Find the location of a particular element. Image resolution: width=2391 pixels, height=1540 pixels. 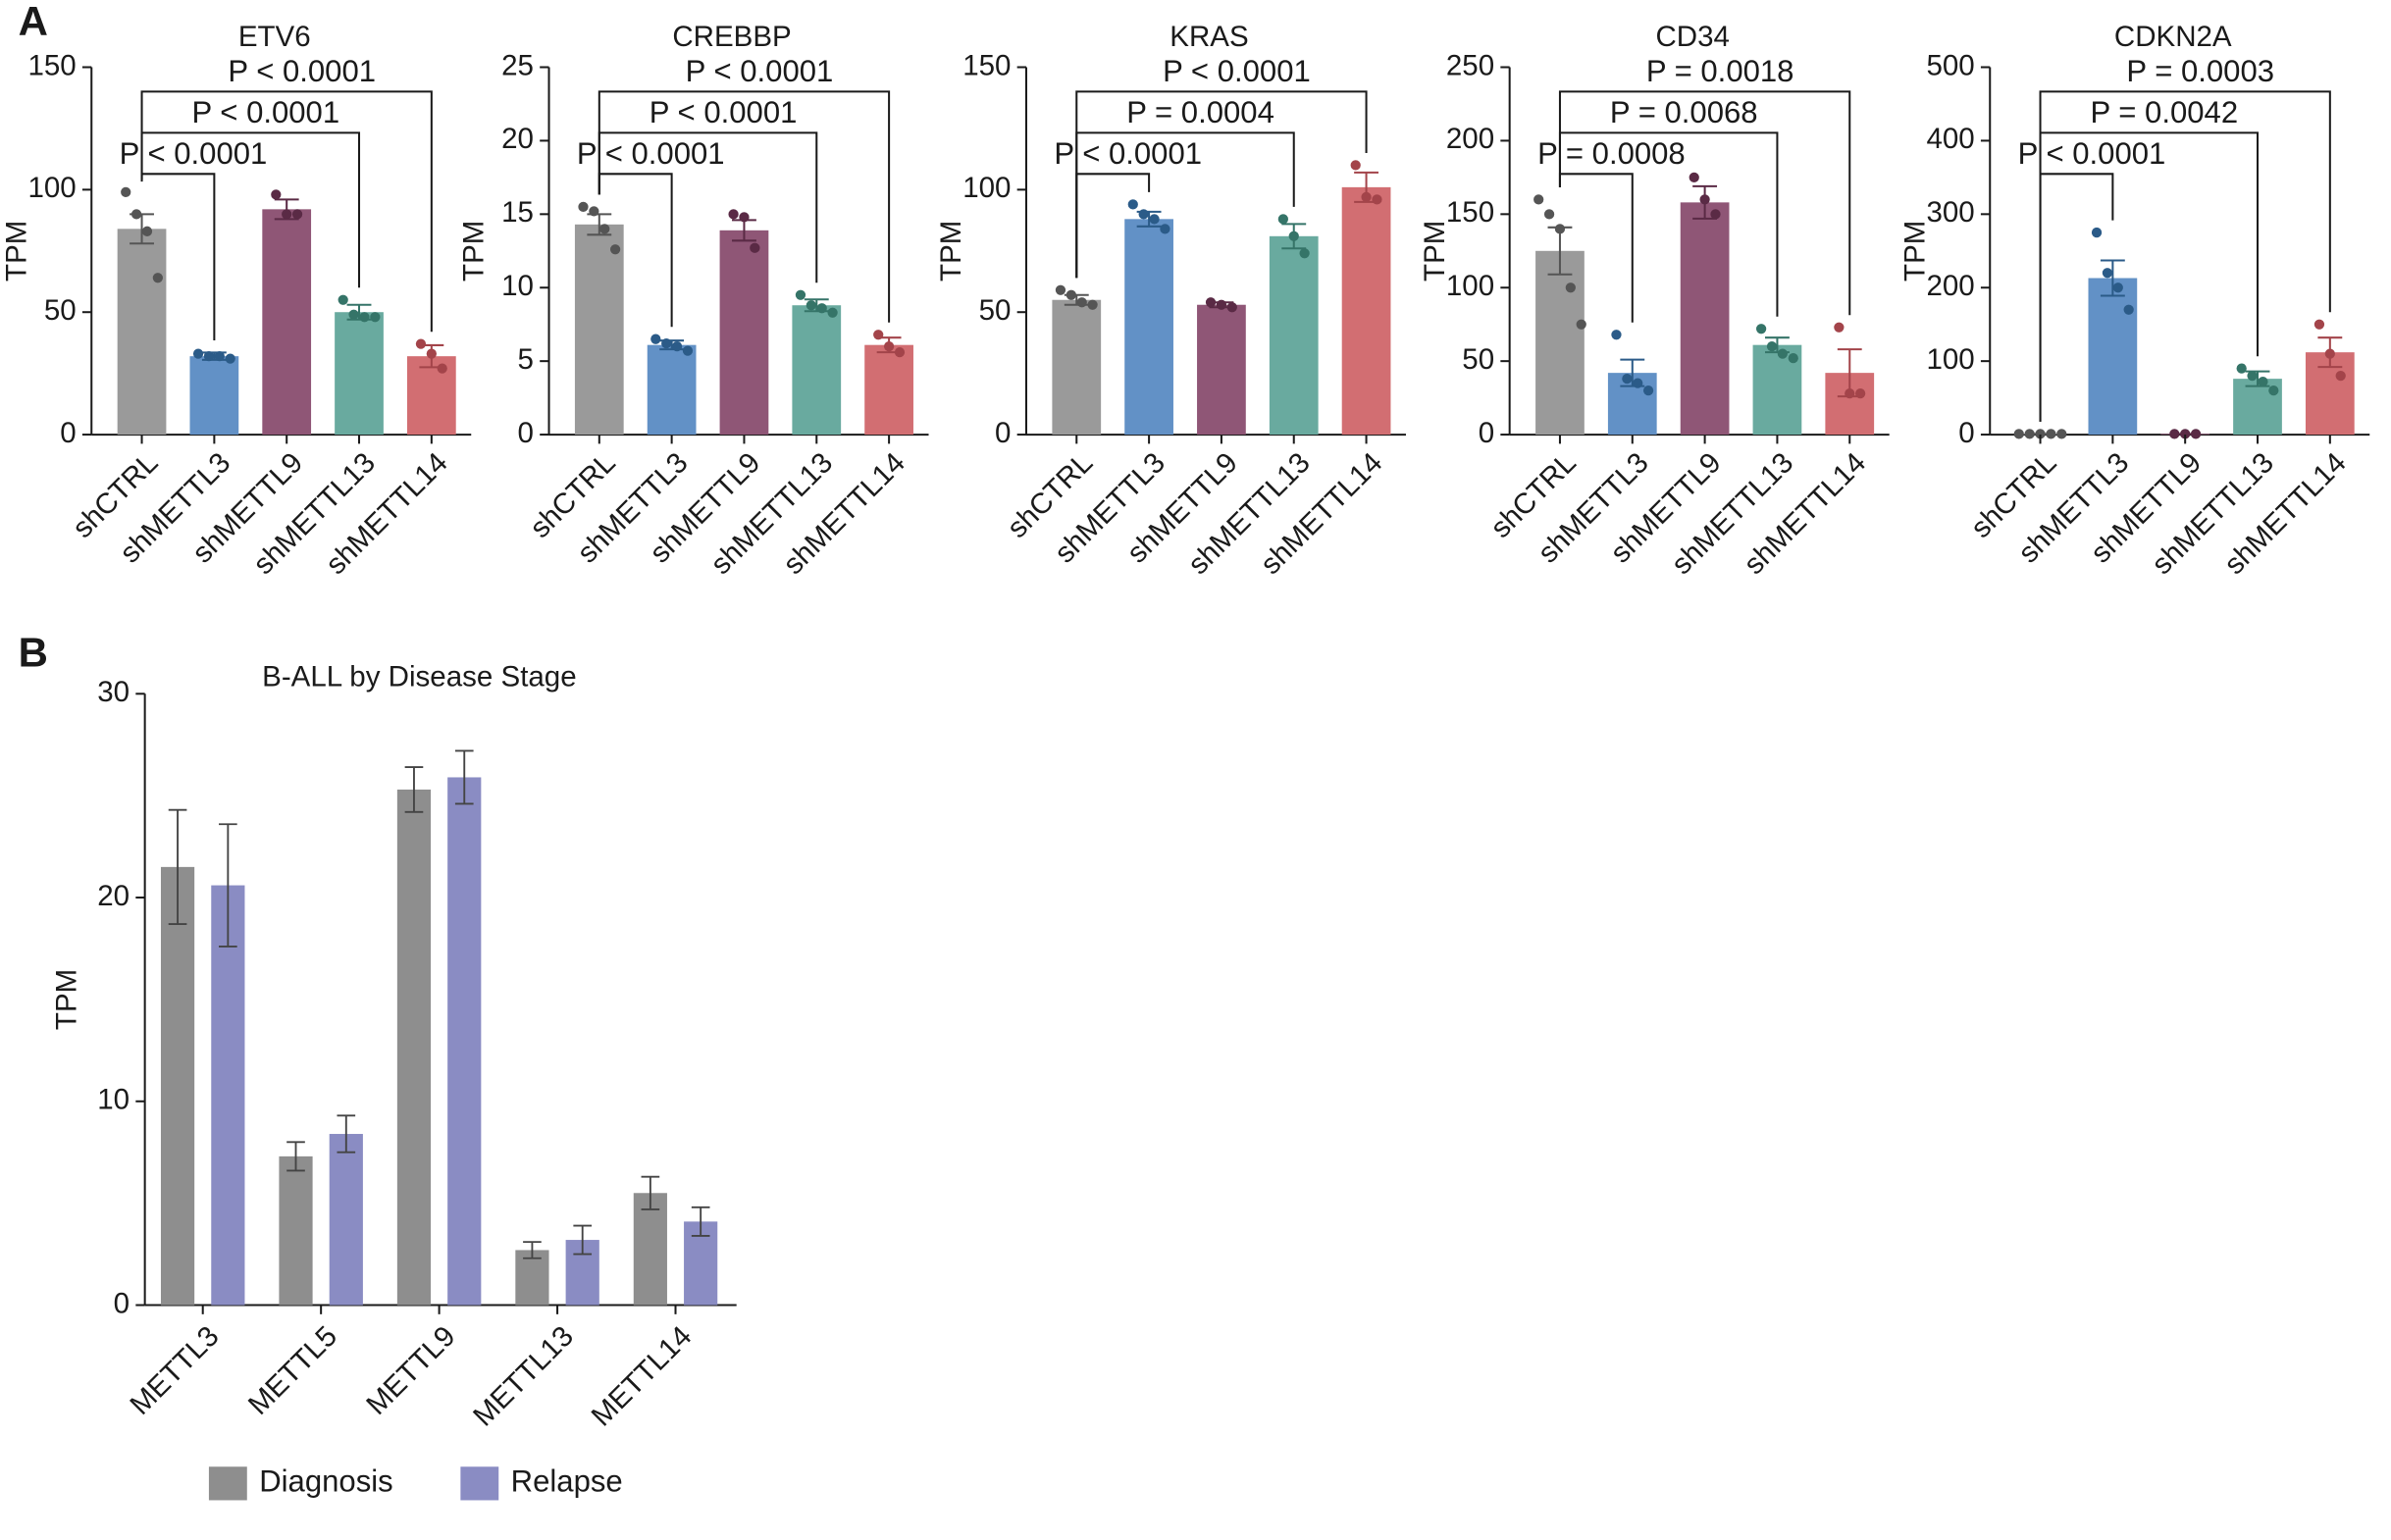

p-value-label: P = 0.0068 is located at coordinates (1684, 112).